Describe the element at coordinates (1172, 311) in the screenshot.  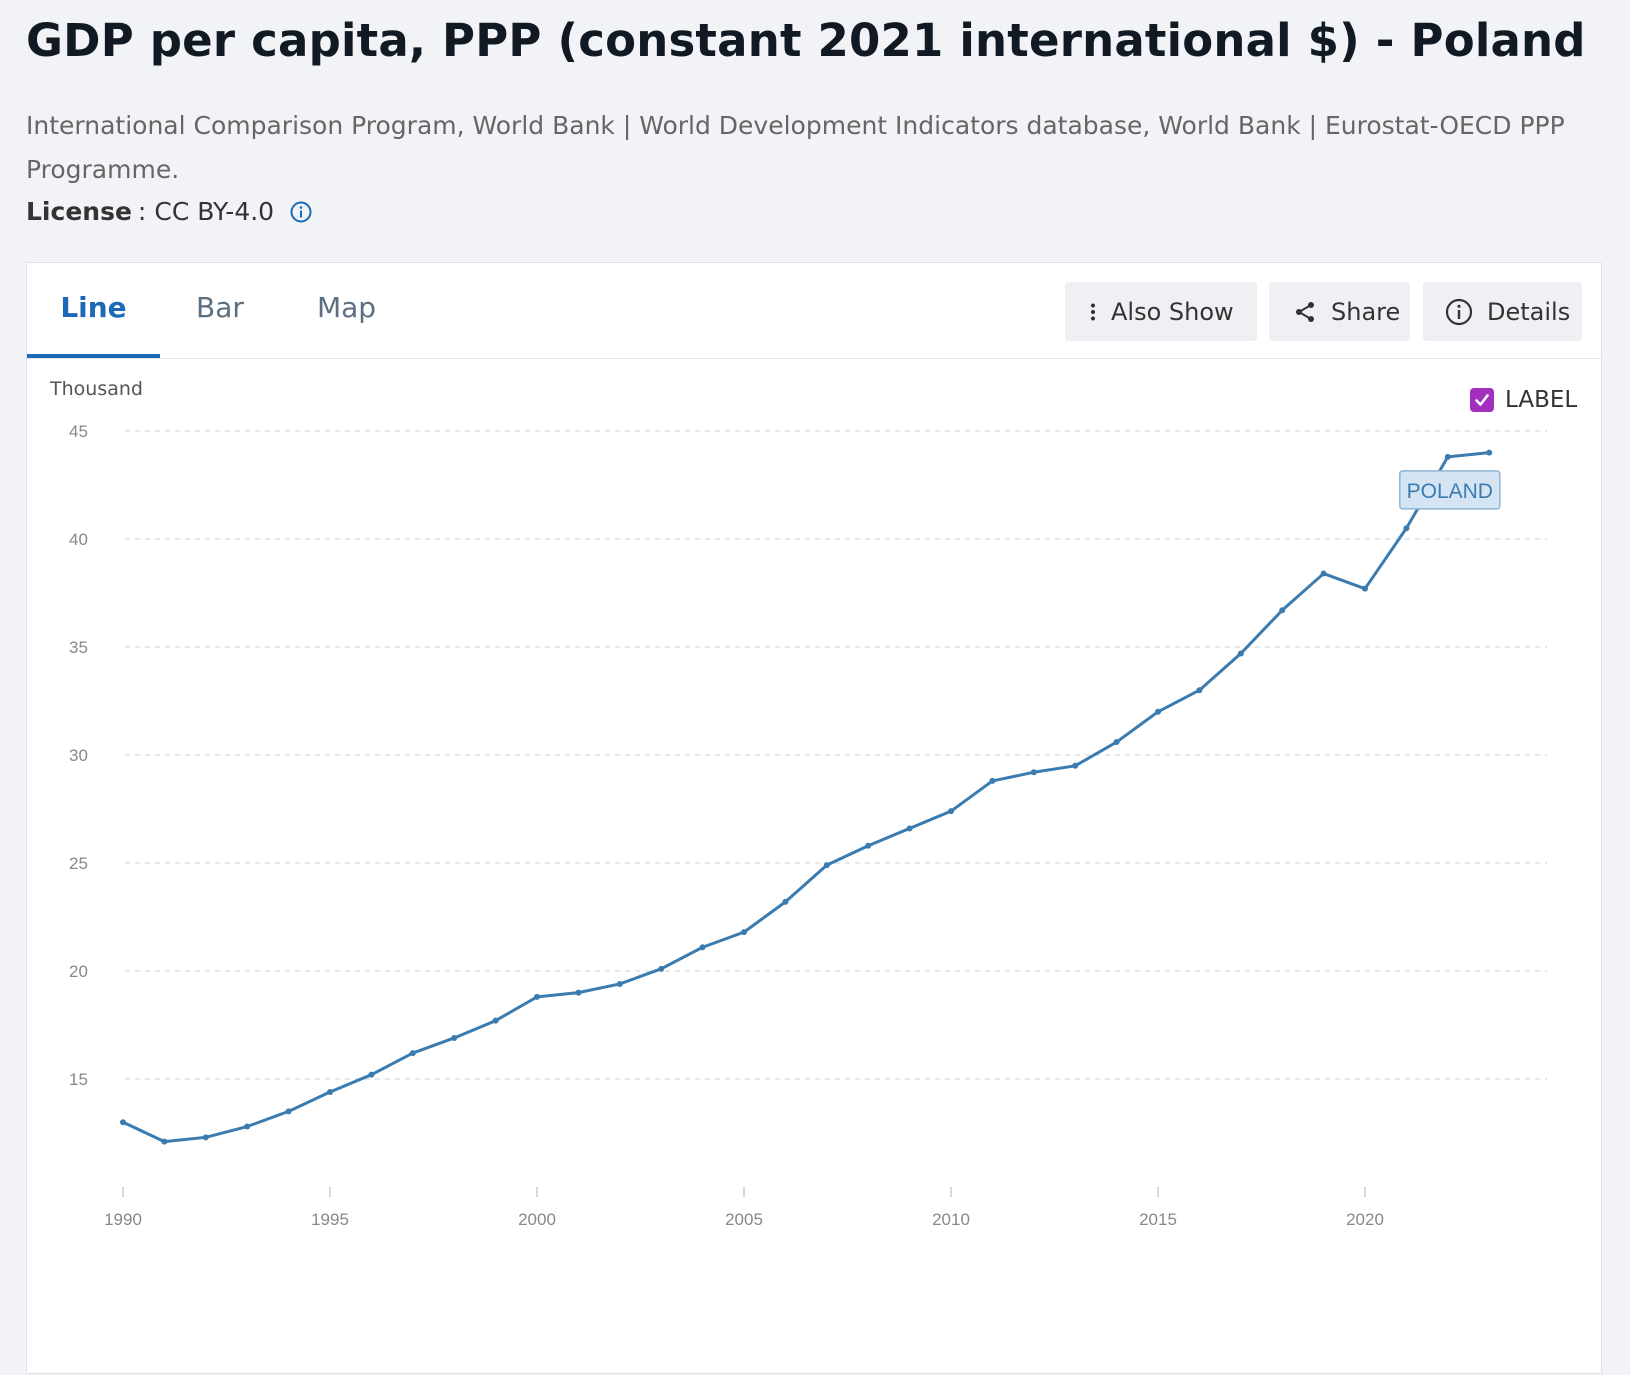
I see `also-show-label: Also Show` at that location.